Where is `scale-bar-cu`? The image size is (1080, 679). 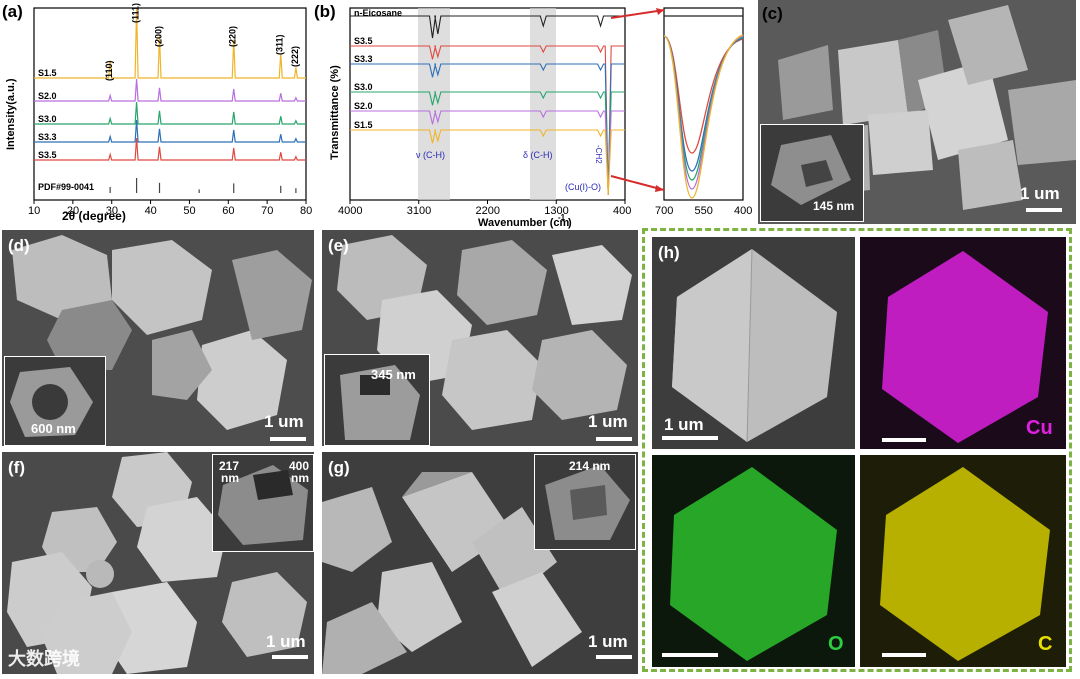 scale-bar-cu is located at coordinates (904, 440).